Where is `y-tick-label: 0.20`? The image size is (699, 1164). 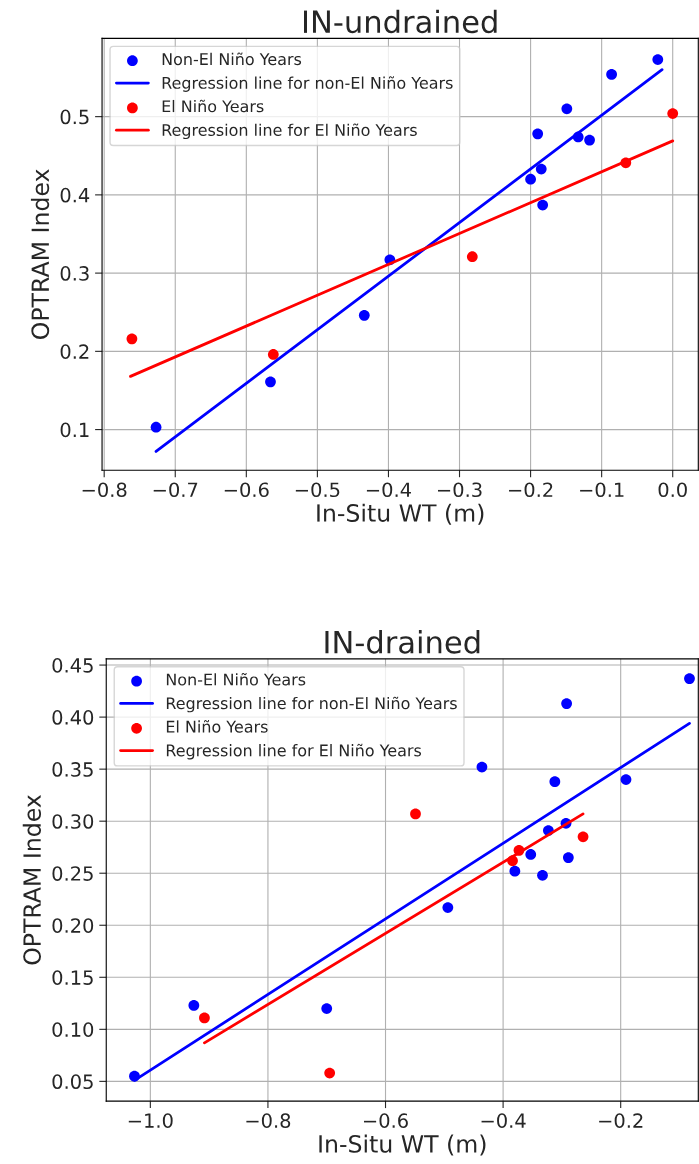
y-tick-label: 0.20 is located at coordinates (73, 925).